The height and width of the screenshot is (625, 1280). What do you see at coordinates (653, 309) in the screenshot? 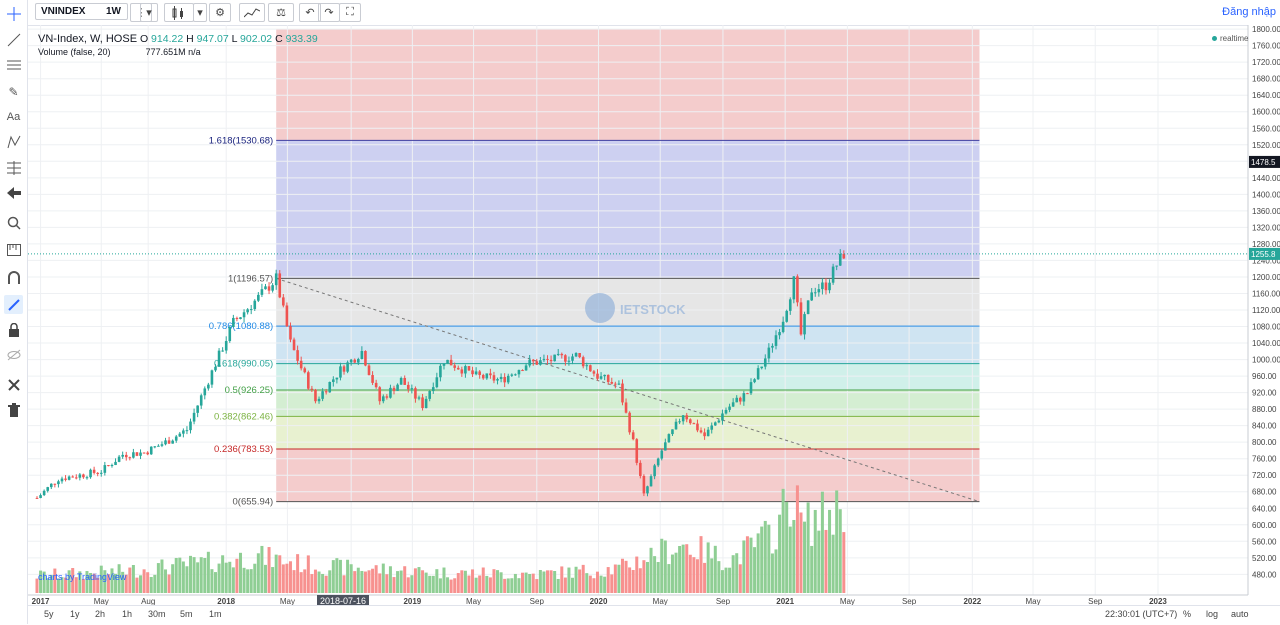
I see `svg-text: IETSTOCK` at bounding box center [653, 309].